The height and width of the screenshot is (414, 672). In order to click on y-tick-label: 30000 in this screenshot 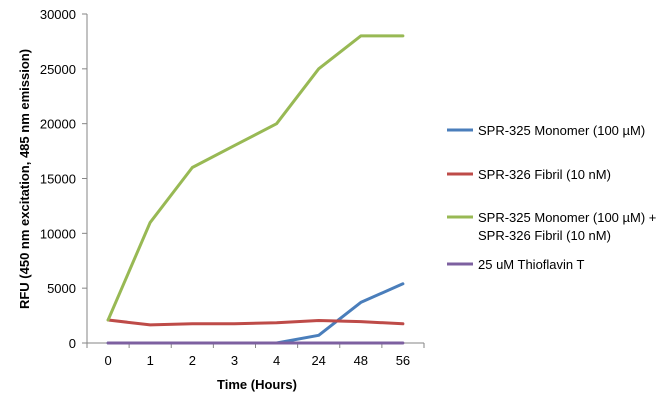, I will do `click(58, 14)`.